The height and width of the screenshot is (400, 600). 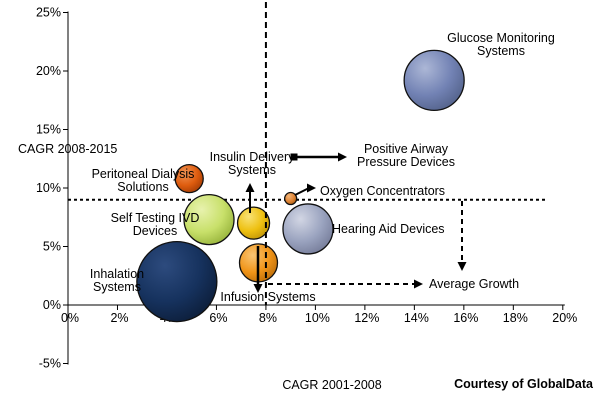 I want to click on inhalation-systems-label: Systems, so click(x=117, y=287).